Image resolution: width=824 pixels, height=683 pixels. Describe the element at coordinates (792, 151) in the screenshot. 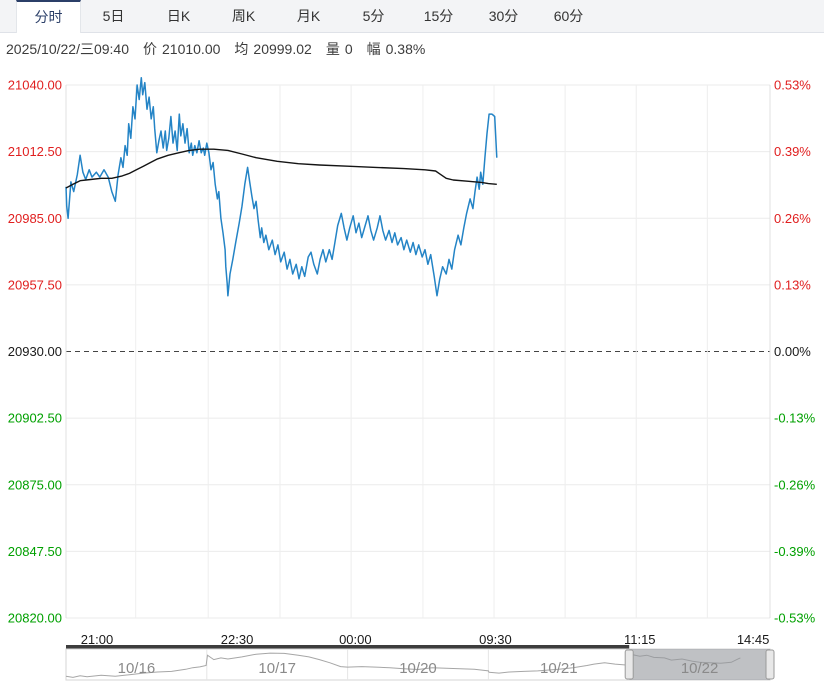

I see `percent-axis-label-right: 0.39%` at that location.